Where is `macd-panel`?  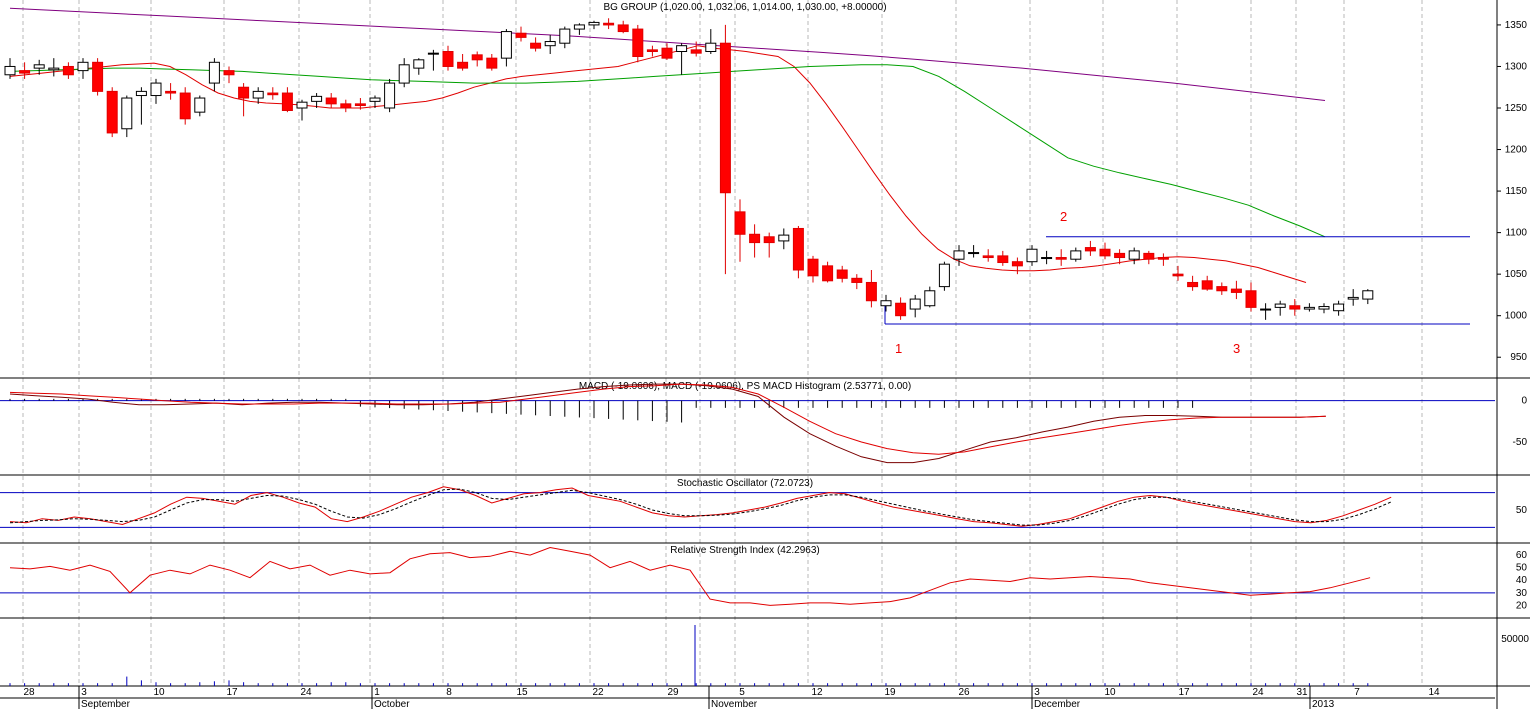 macd-panel is located at coordinates (747, 423).